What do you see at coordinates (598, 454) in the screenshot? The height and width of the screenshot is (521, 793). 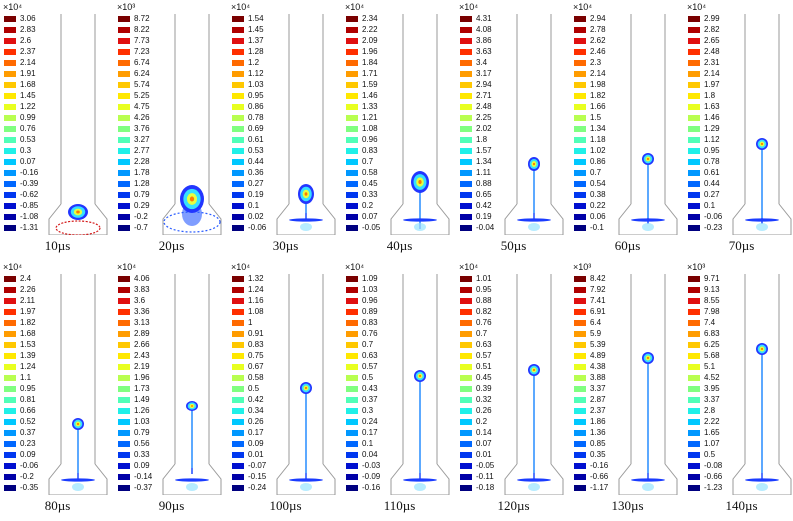 I see `colorbar-tick-label: 0.35` at bounding box center [598, 454].